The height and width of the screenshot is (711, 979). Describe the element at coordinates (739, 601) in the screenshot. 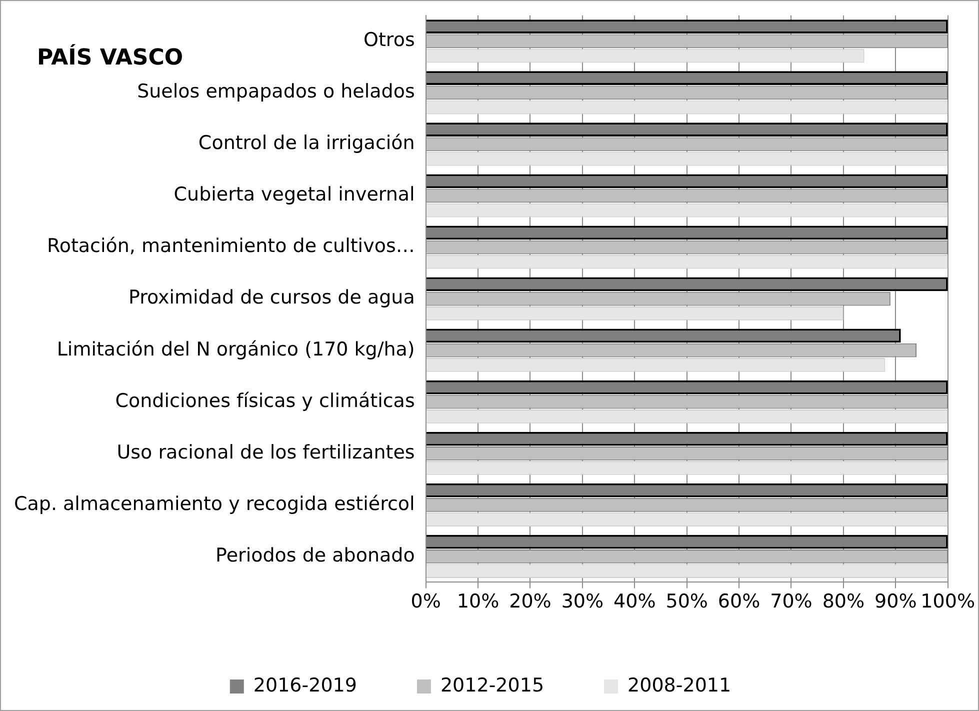

I see `x-tick-label: 60%` at that location.